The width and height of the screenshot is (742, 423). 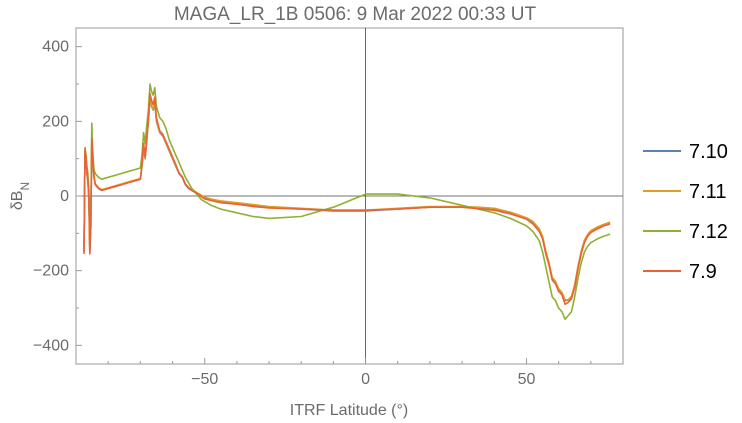 What do you see at coordinates (64, 196) in the screenshot?
I see `y-tick-label: 0` at bounding box center [64, 196].